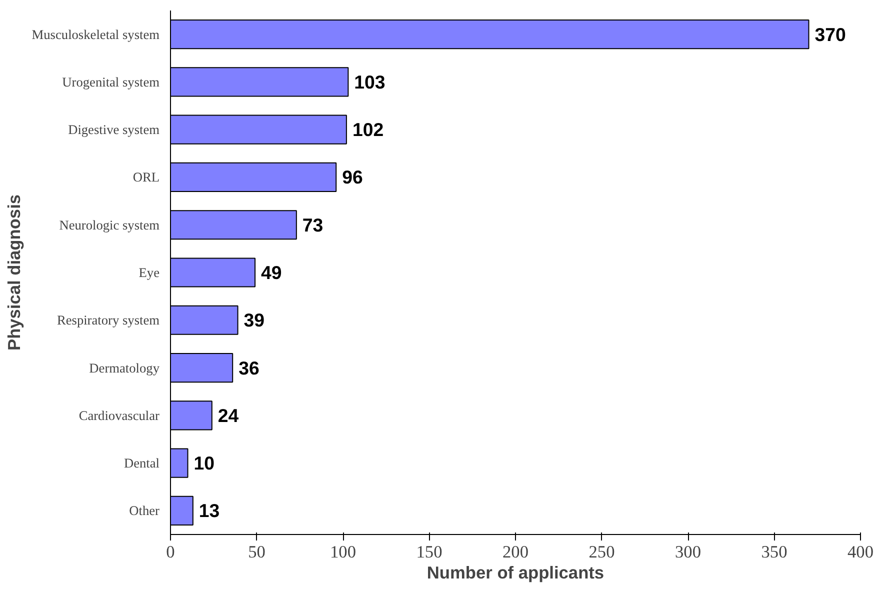  I want to click on y-tick-label: Urogenital system, so click(111, 82).